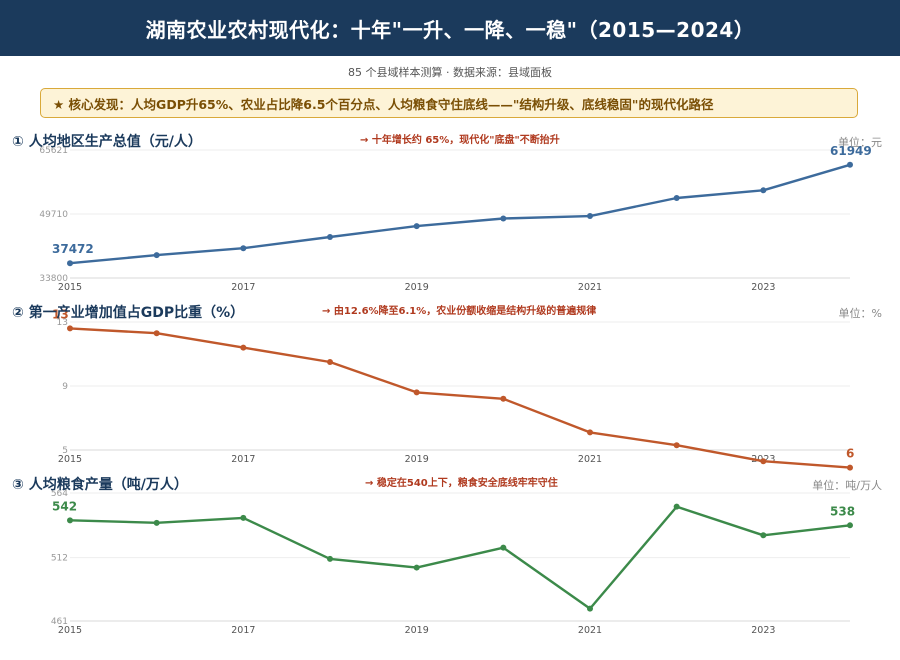  I want to click on data-label-last: 6, so click(850, 454).